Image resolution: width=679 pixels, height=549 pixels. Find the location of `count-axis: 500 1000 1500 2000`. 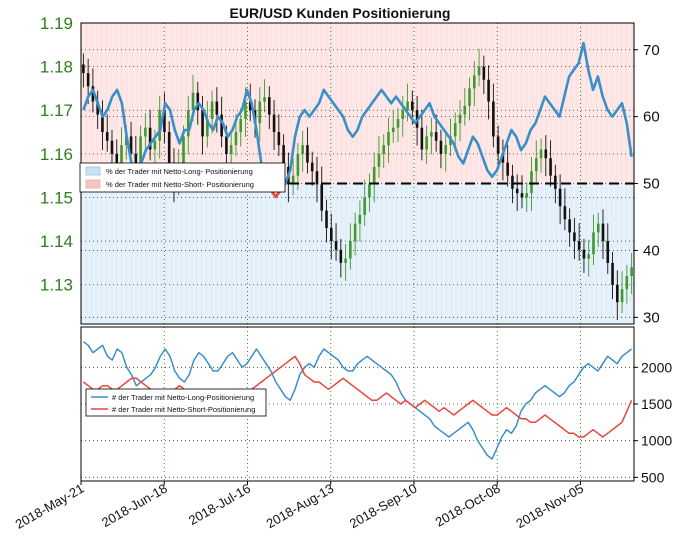

count-axis: 500 1000 1500 2000 is located at coordinates (653, 422).